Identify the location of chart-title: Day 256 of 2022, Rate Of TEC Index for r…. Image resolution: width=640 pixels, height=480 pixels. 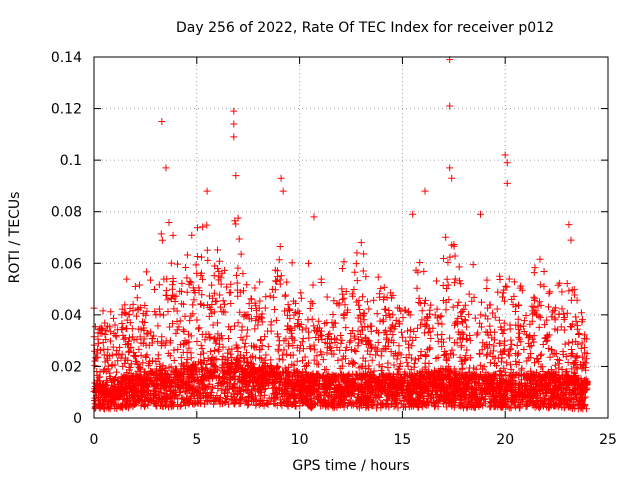
(365, 28).